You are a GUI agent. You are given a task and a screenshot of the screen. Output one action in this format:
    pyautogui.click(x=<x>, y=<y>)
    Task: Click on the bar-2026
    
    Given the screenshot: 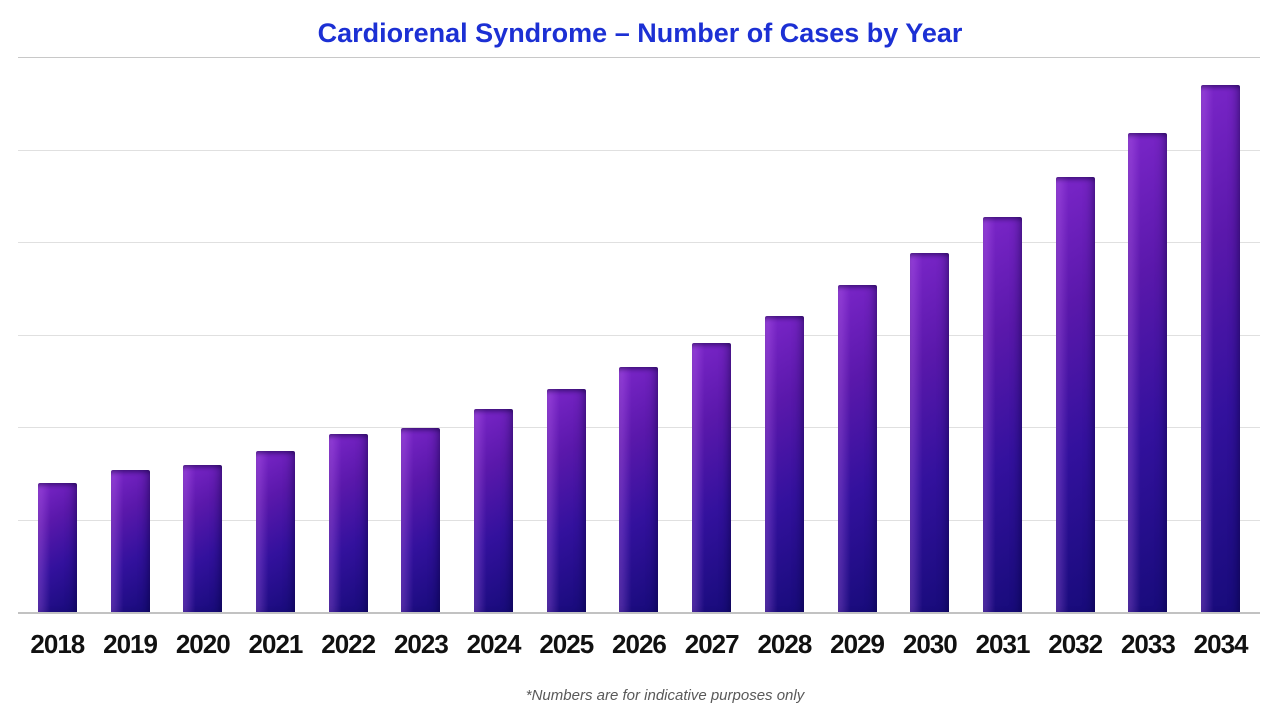 What is the action you would take?
    pyautogui.click(x=639, y=489)
    